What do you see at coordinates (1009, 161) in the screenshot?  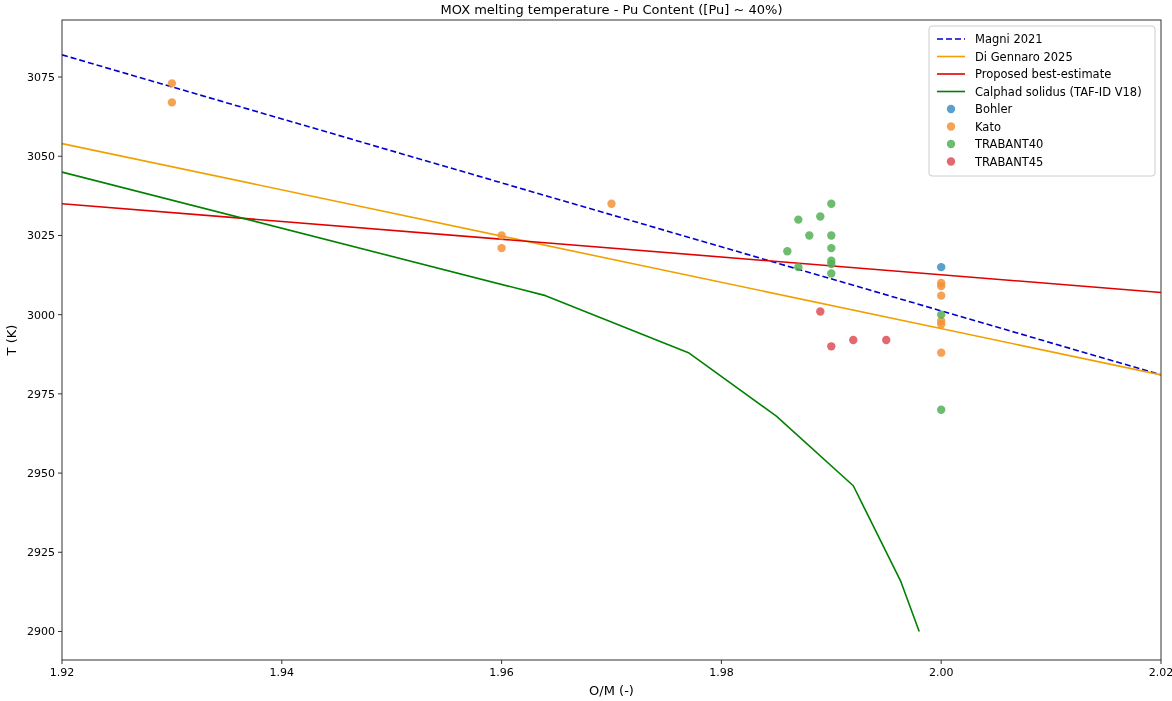 I see `legend-label: TRABANT45` at bounding box center [1009, 161].